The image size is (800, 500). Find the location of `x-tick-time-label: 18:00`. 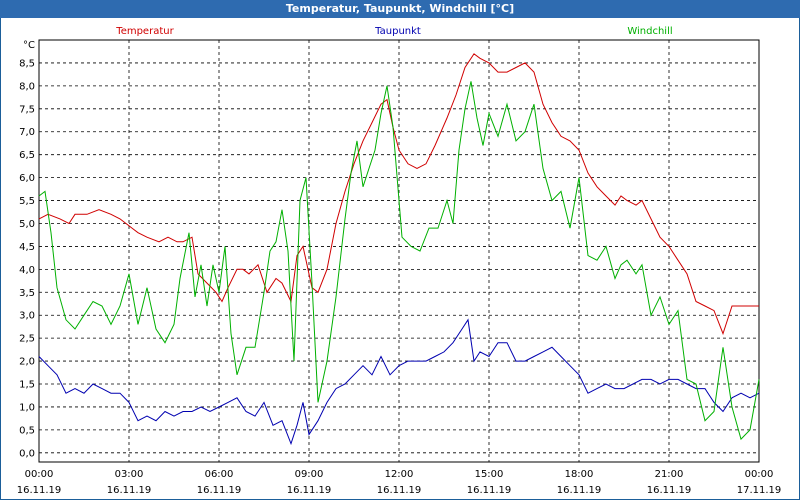

x-tick-time-label: 18:00 is located at coordinates (579, 474).